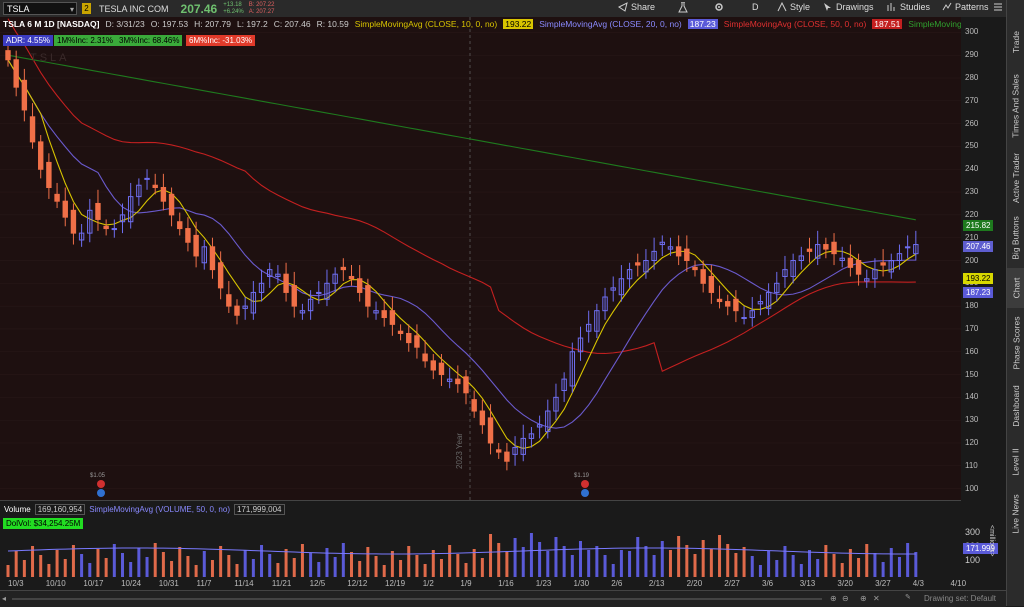  I want to click on sidebar-tab-phase-scores: Phase Scores, so click(1015, 343).